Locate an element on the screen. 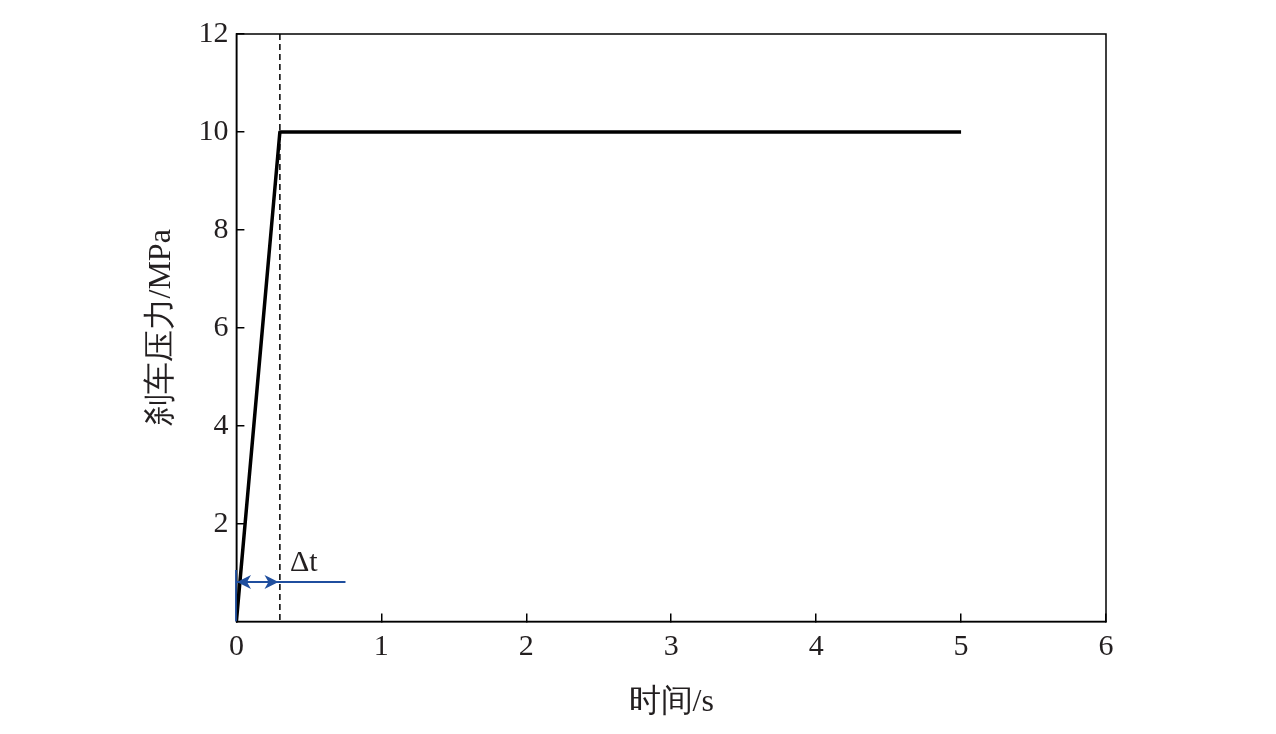 Image resolution: width=1276 pixels, height=734 pixels. x-tick-label: 5 is located at coordinates (961, 645).